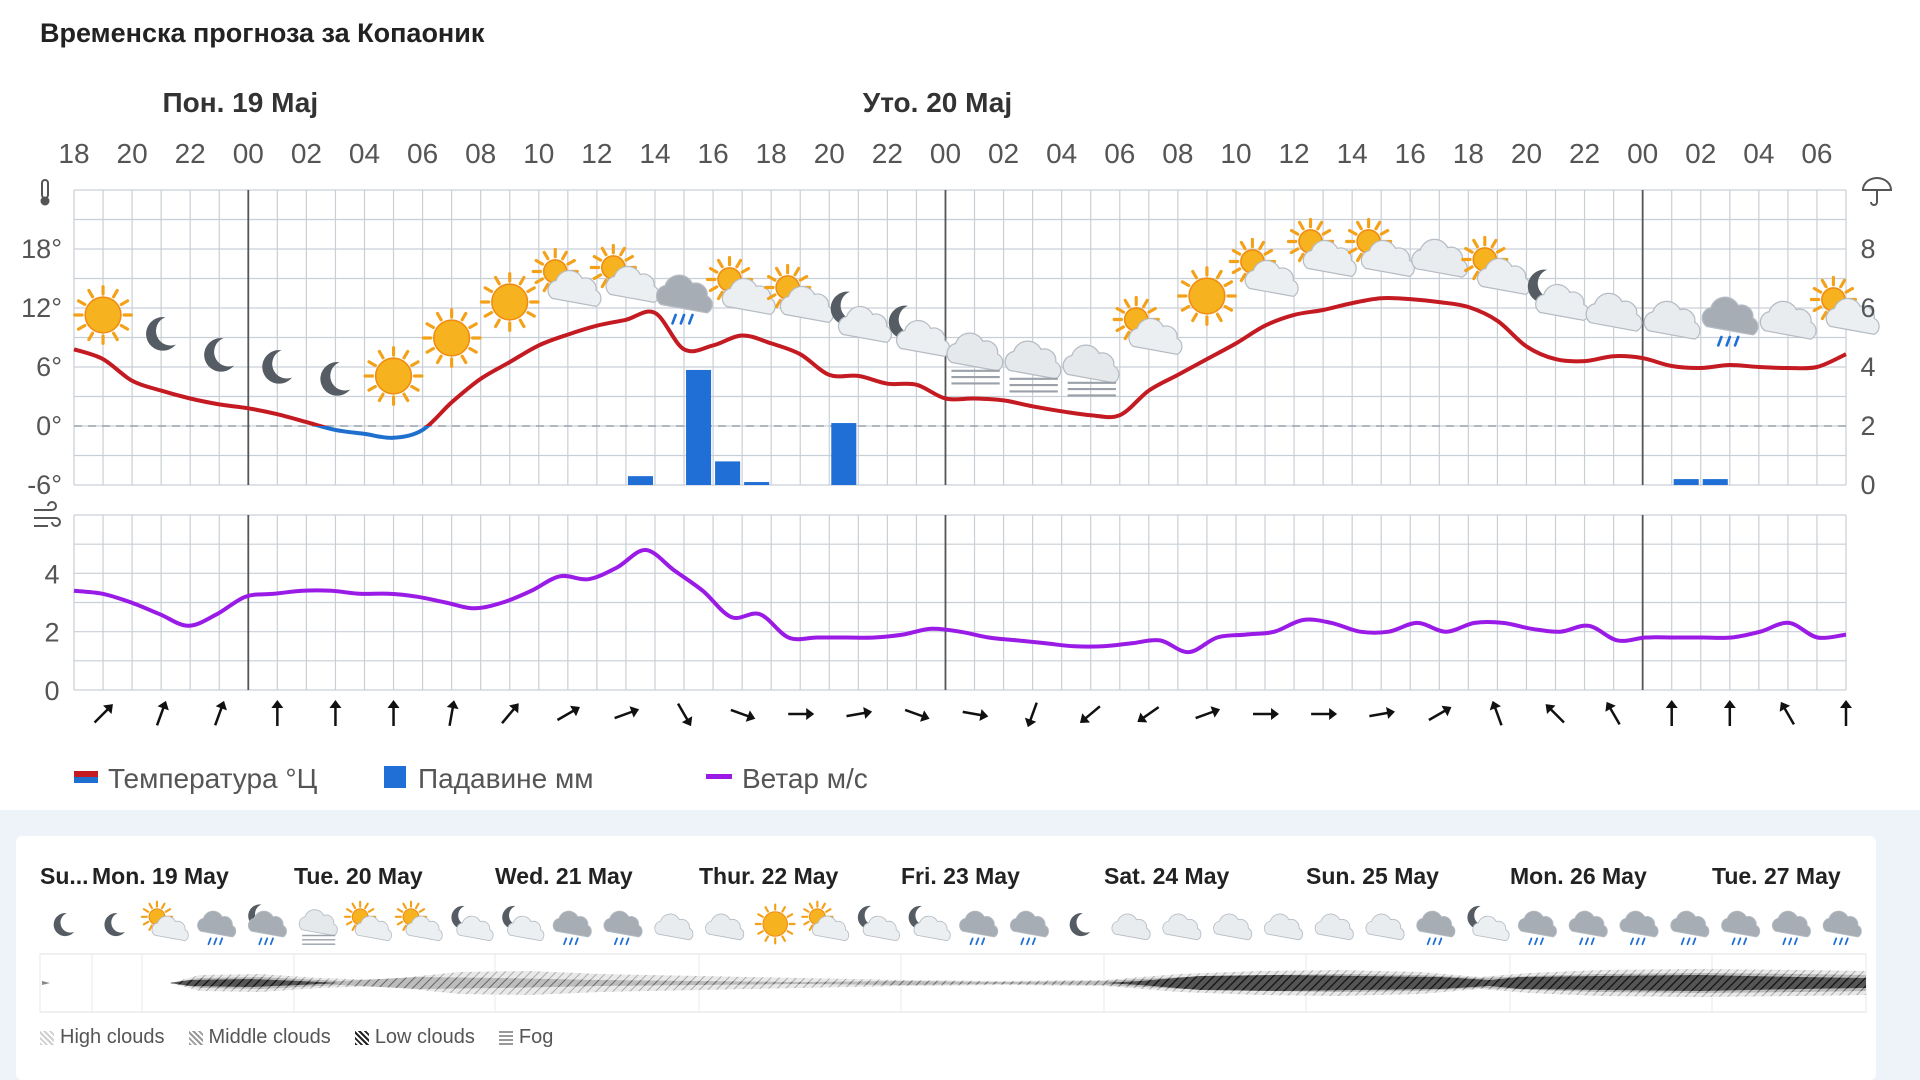 The height and width of the screenshot is (1080, 1920). I want to click on cloud-legend-label: Middle clouds, so click(269, 1037).